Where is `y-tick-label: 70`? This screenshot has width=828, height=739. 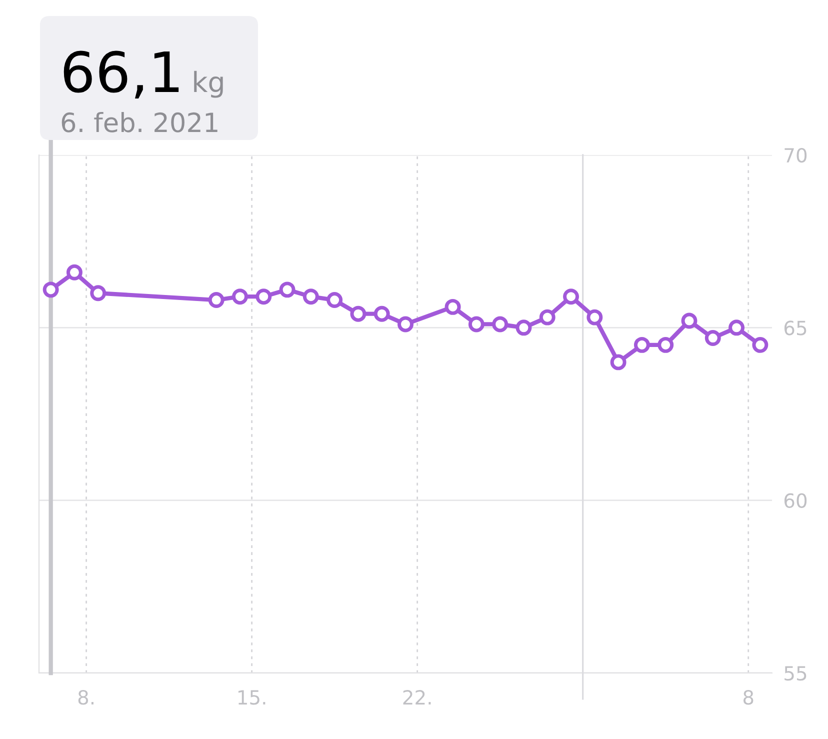
y-tick-label: 70 is located at coordinates (795, 155).